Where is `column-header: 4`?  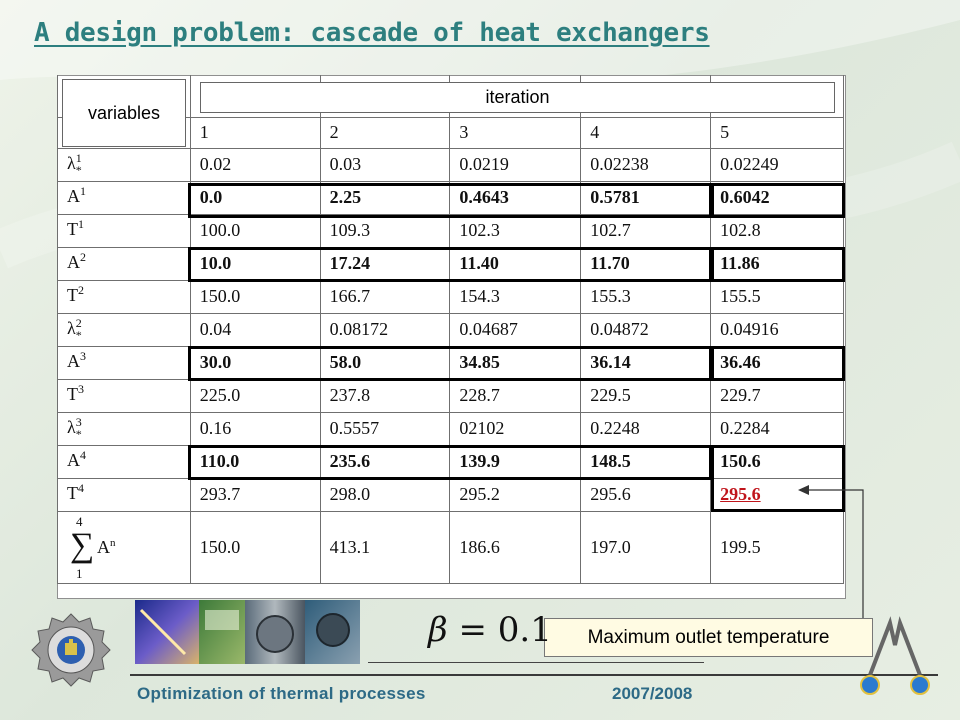
column-header: 4 is located at coordinates (646, 132).